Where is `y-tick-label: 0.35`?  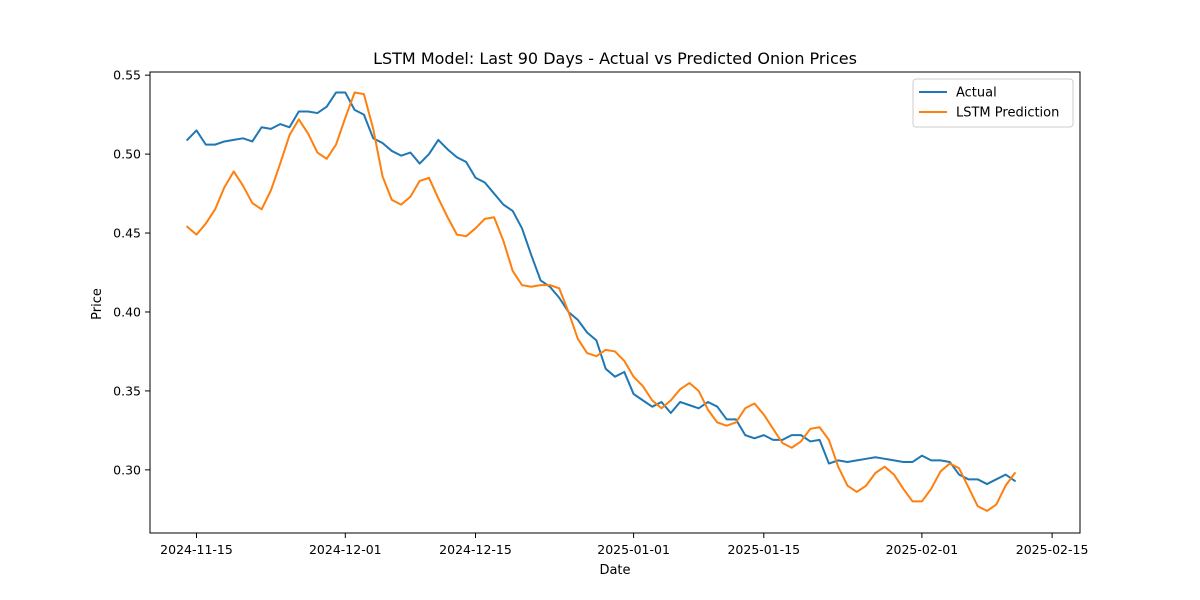
y-tick-label: 0.35 is located at coordinates (127, 390).